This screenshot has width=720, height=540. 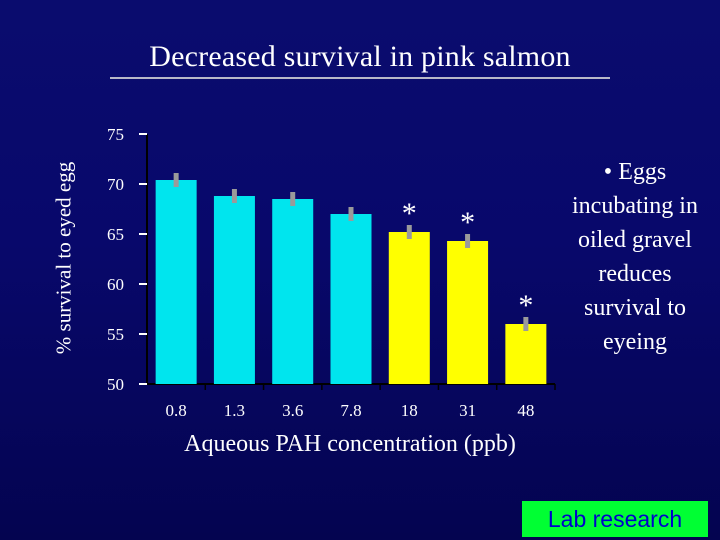 What do you see at coordinates (115, 134) in the screenshot?
I see `y-tick-label: 75` at bounding box center [115, 134].